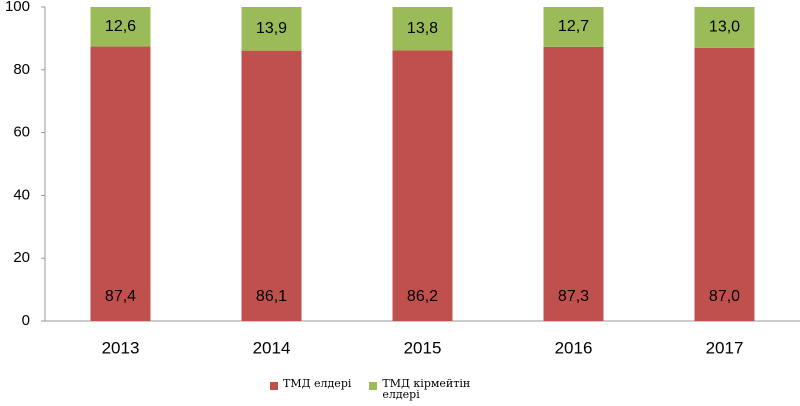 The width and height of the screenshot is (800, 406). Describe the element at coordinates (21, 69) in the screenshot. I see `y-tick-label: 80` at that location.